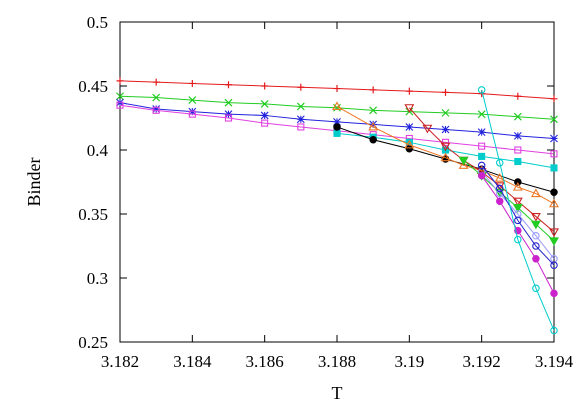 Image resolution: width=581 pixels, height=407 pixels. Describe the element at coordinates (97, 22) in the screenshot. I see `y-tick-label: 0.5` at that location.